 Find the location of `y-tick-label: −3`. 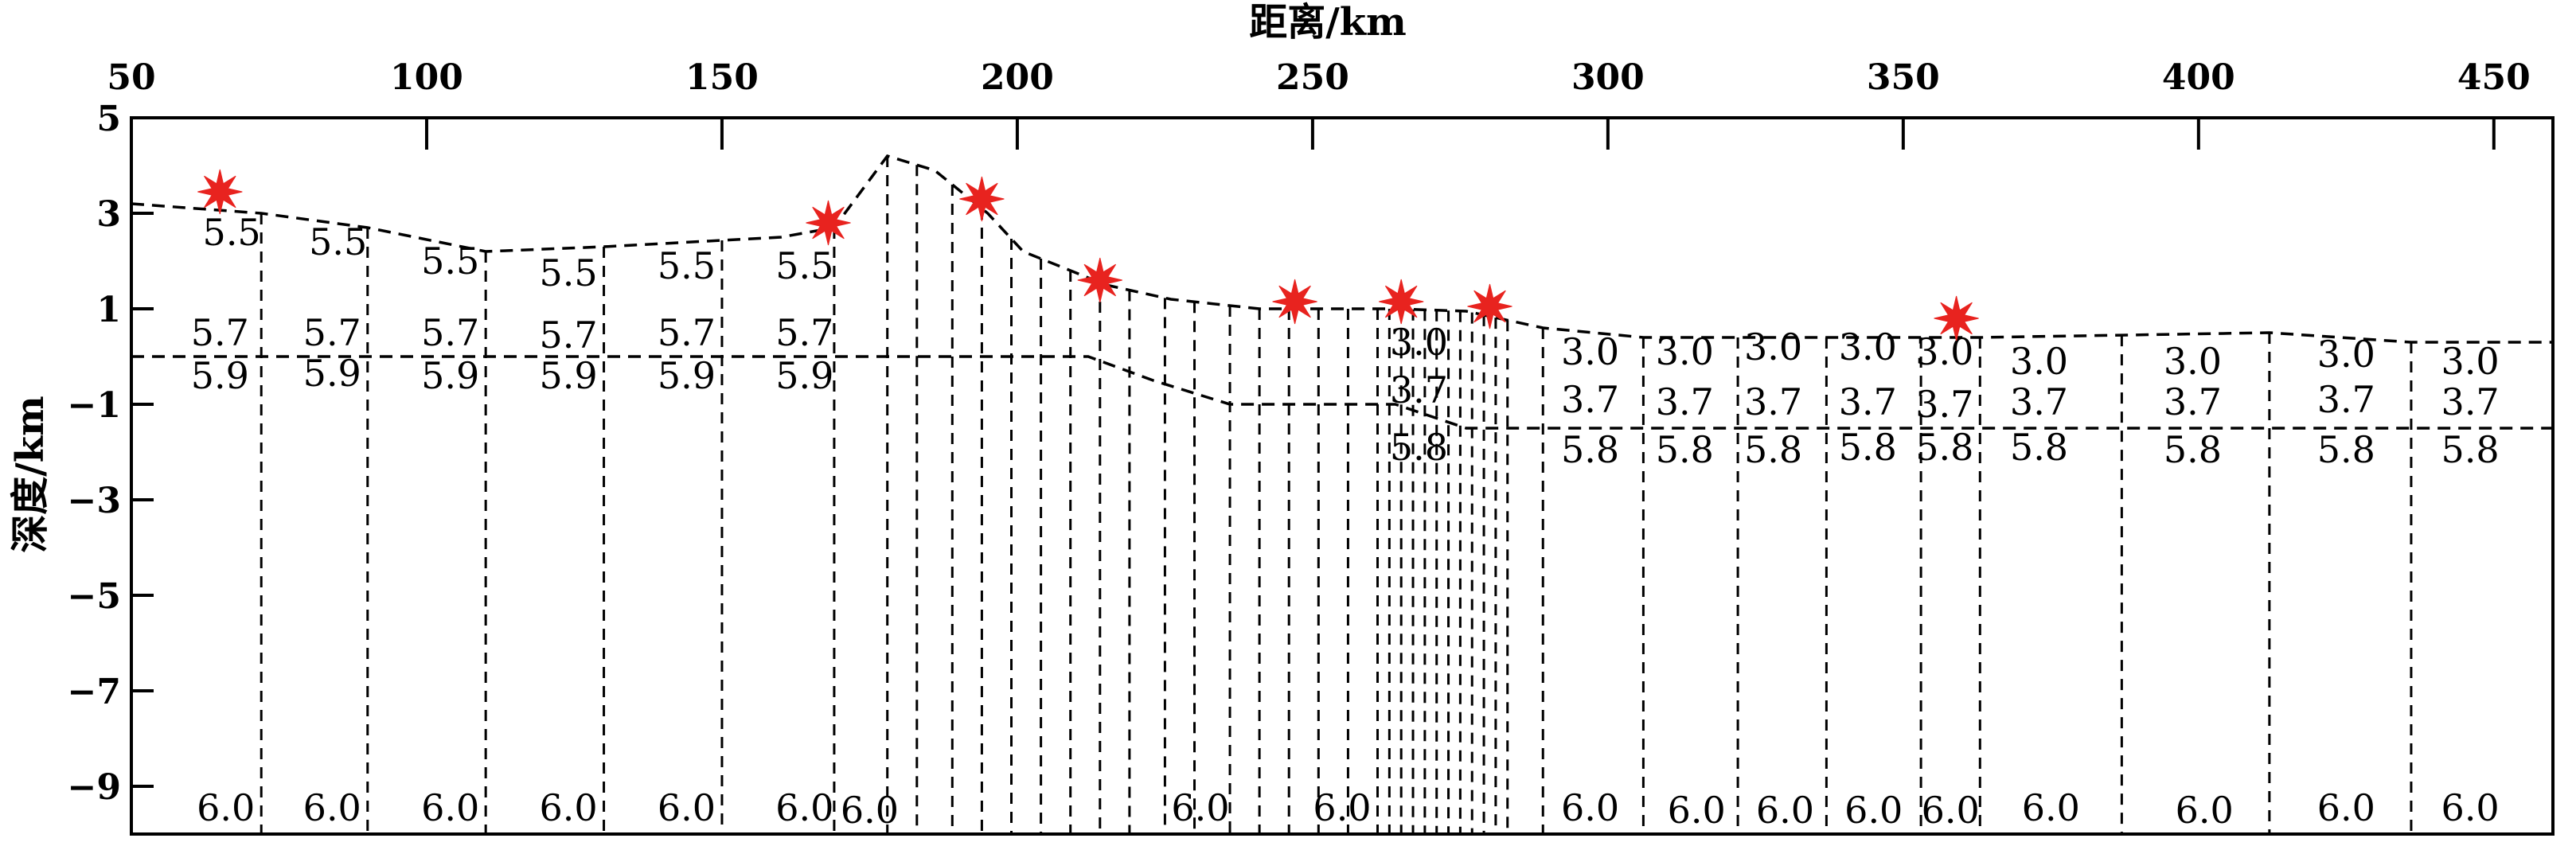

y-tick-label: −3 is located at coordinates (94, 501).